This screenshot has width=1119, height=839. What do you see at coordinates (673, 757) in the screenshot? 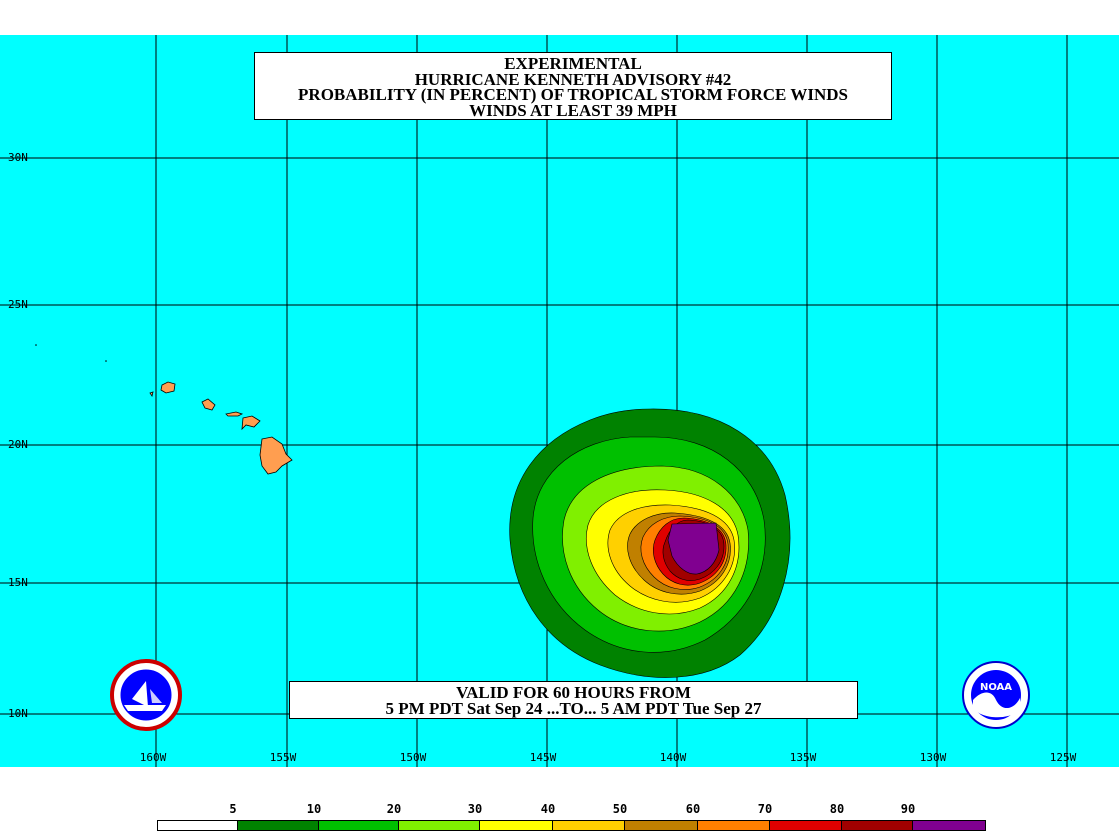
I see `lon-label-140w: 140W` at bounding box center [673, 757].